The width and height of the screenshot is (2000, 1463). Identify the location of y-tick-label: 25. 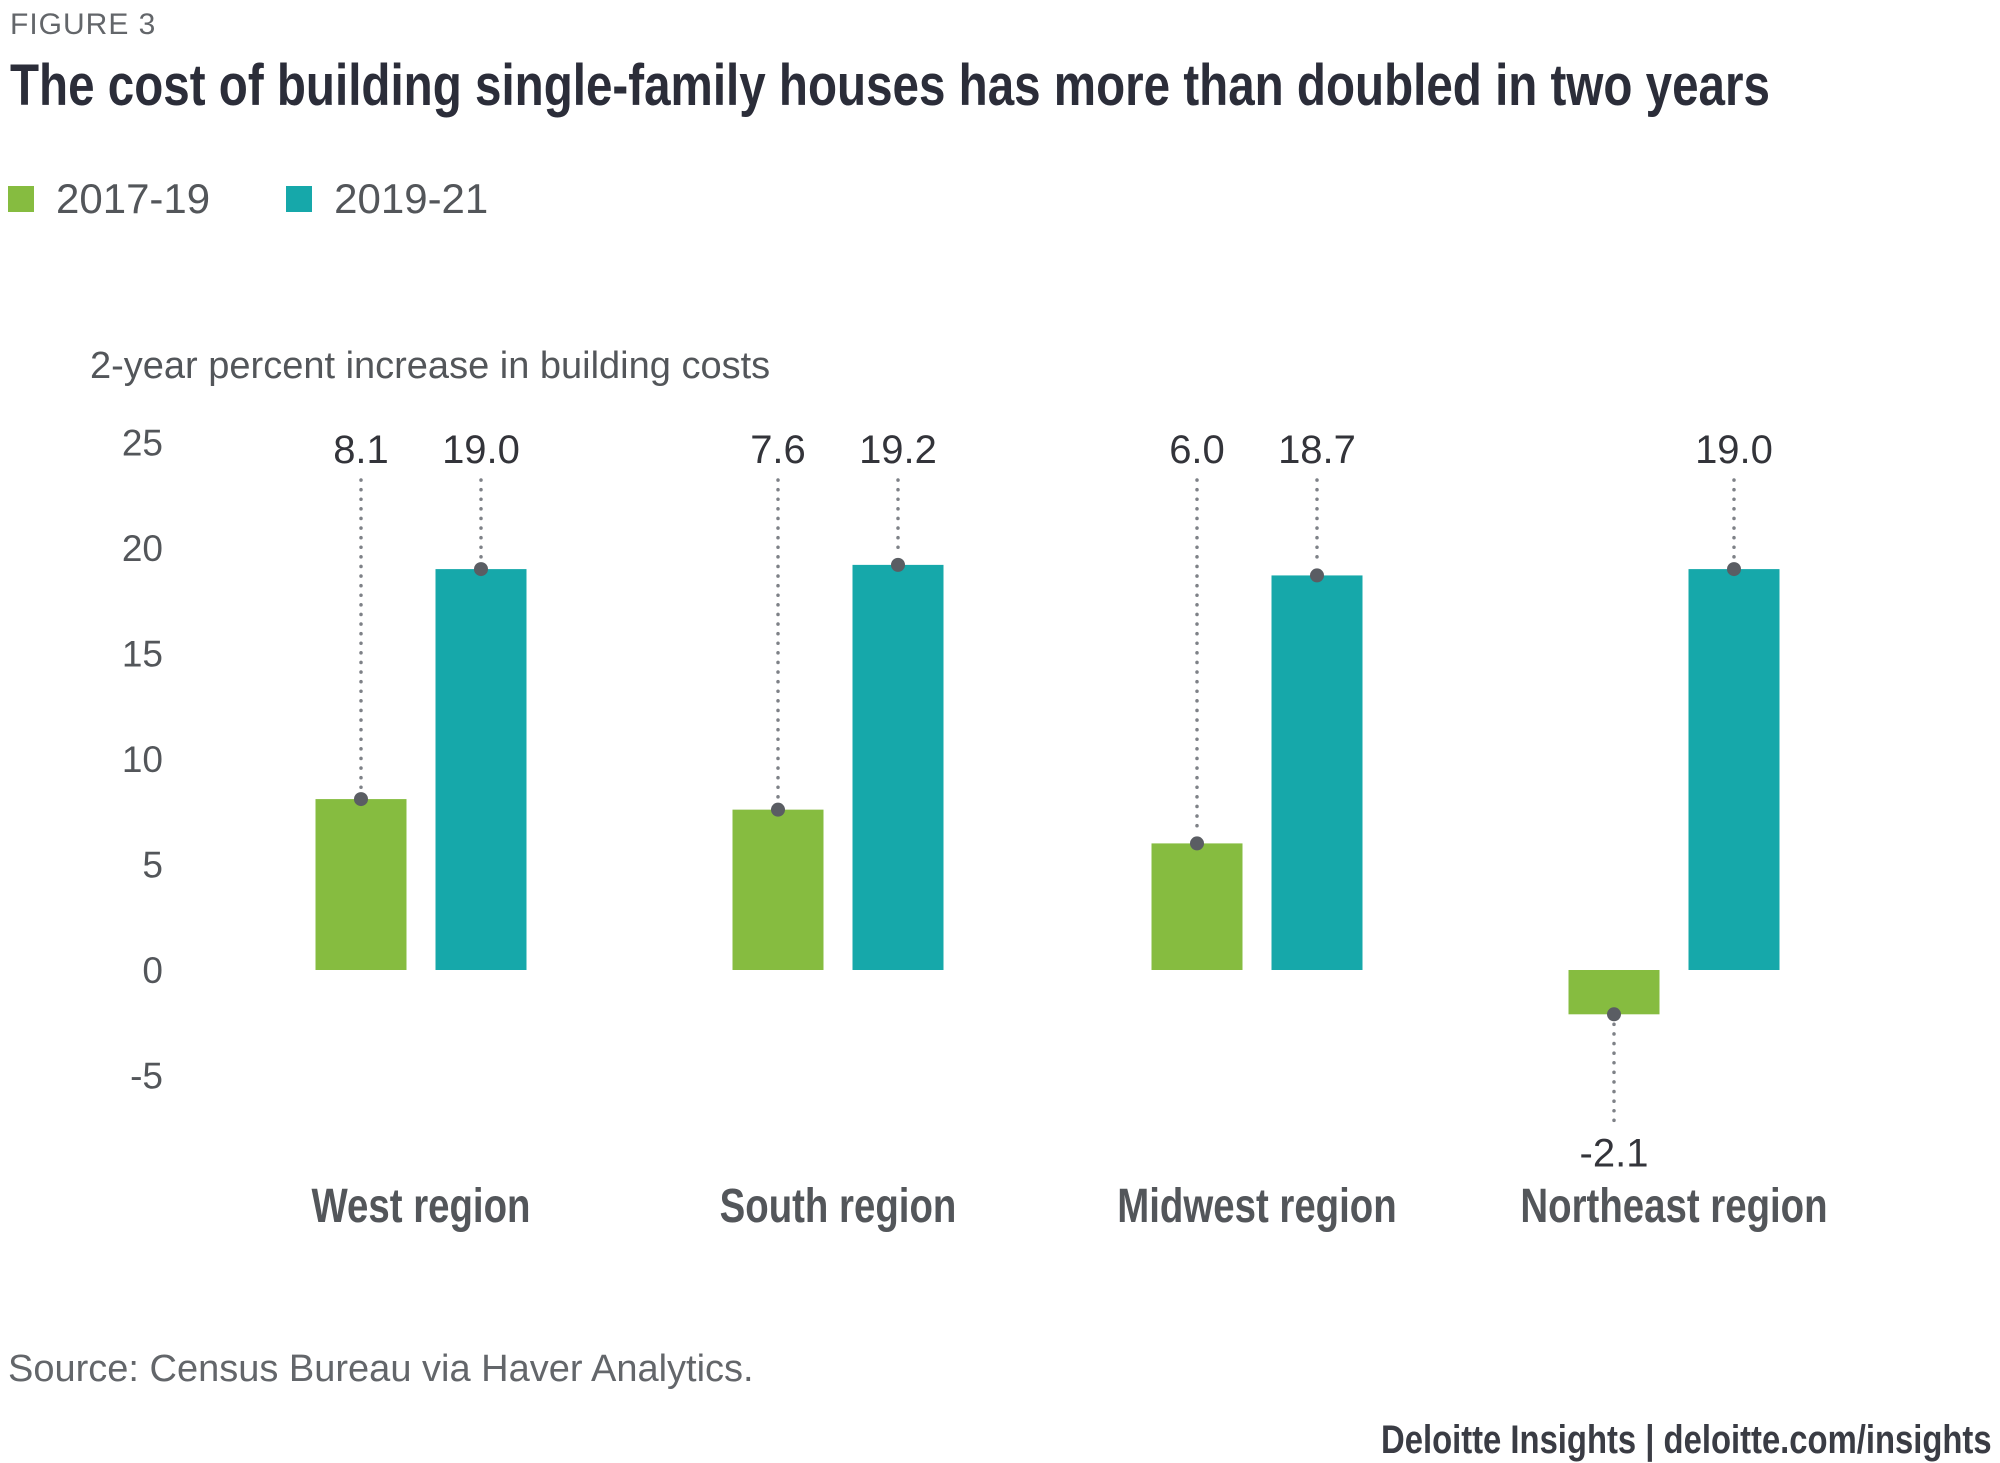
(142, 443).